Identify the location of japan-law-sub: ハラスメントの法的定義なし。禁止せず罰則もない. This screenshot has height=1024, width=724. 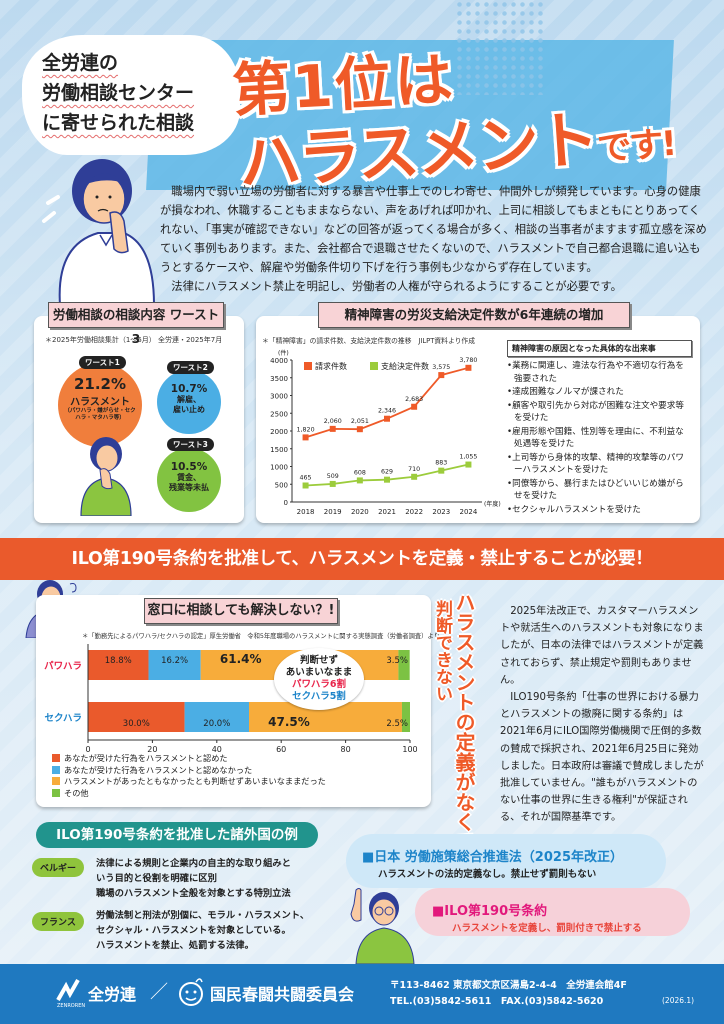
(487, 874).